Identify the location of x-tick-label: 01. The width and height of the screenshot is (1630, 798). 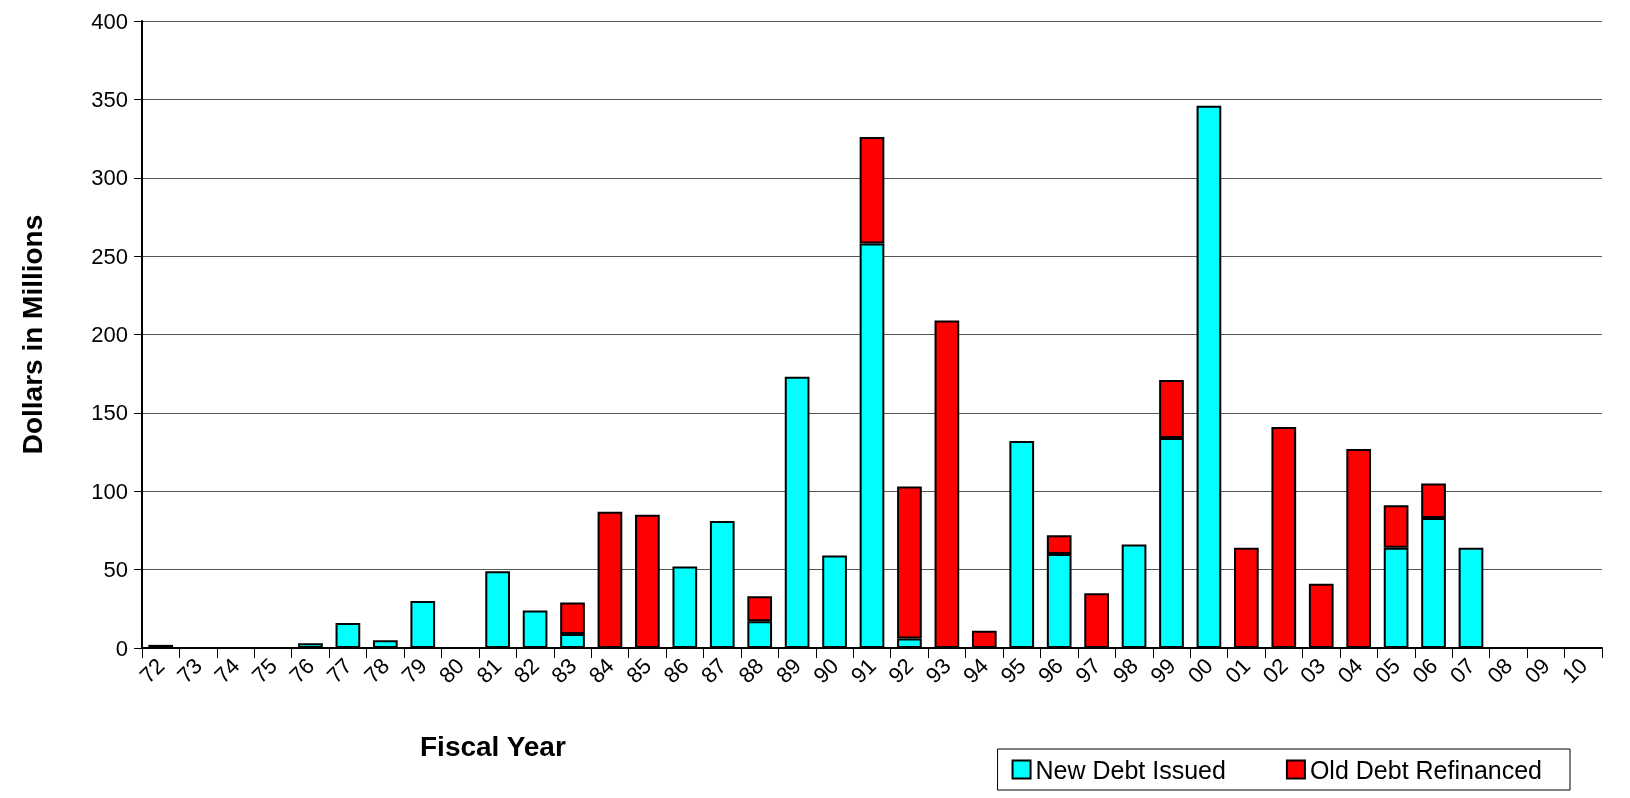
(1238, 671).